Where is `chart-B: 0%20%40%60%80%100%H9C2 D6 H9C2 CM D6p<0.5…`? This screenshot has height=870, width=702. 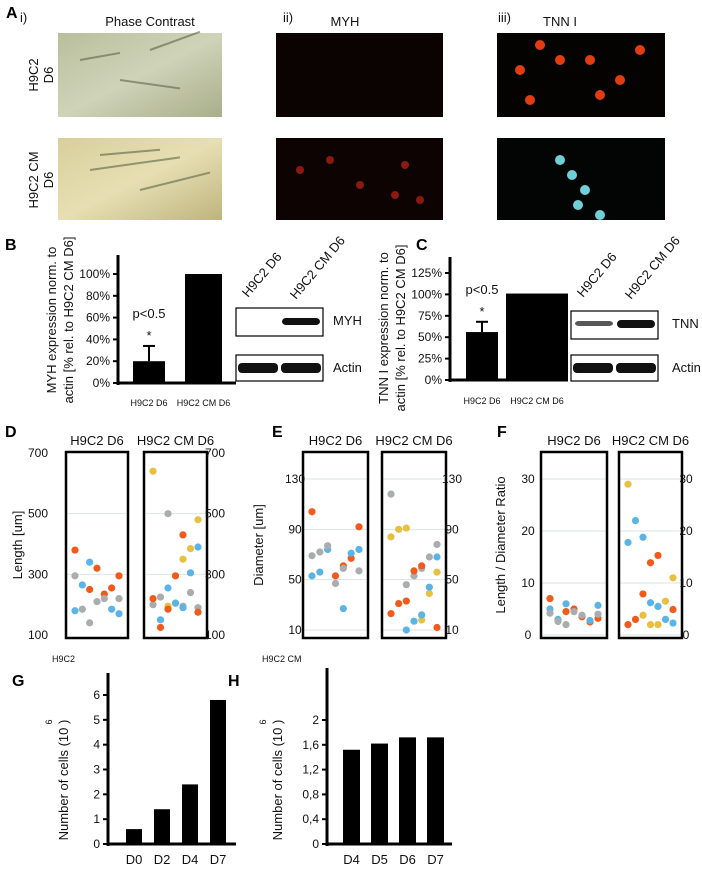
chart-B: 0%20%40%60%80%100%H9C2 D6 H9C2 CM D6p<0.5… is located at coordinates (203, 320).